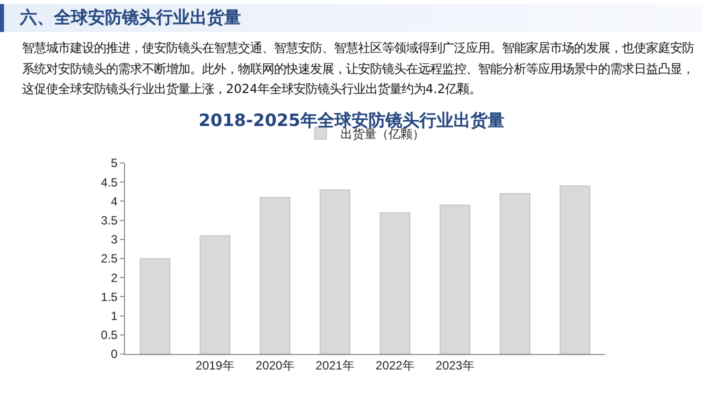 This screenshot has width=703, height=401. I want to click on y-tick-label: 1.5, so click(109, 297).